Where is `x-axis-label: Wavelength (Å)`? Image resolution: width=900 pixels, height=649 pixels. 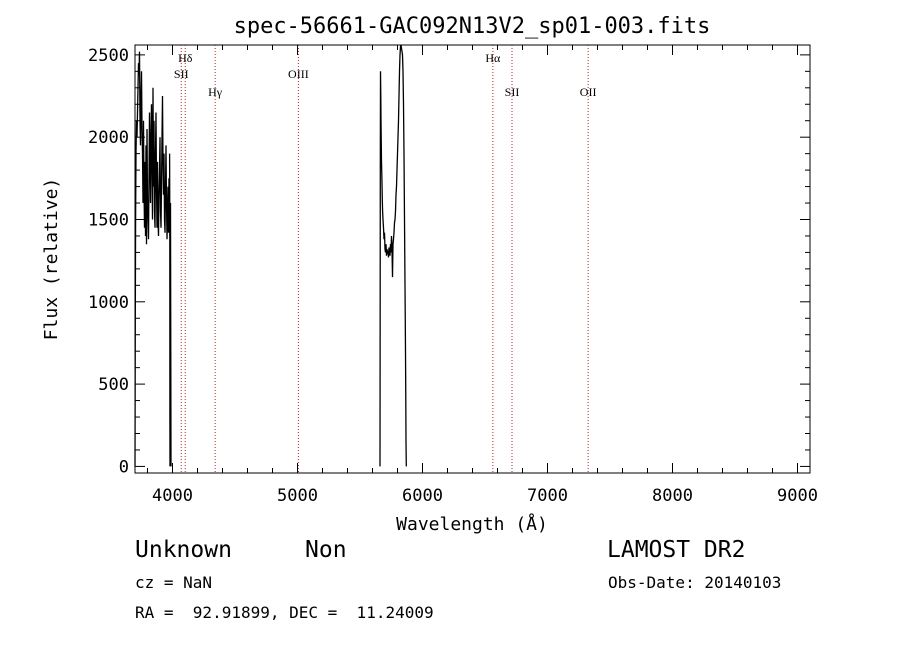 x-axis-label: Wavelength (Å) is located at coordinates (472, 524).